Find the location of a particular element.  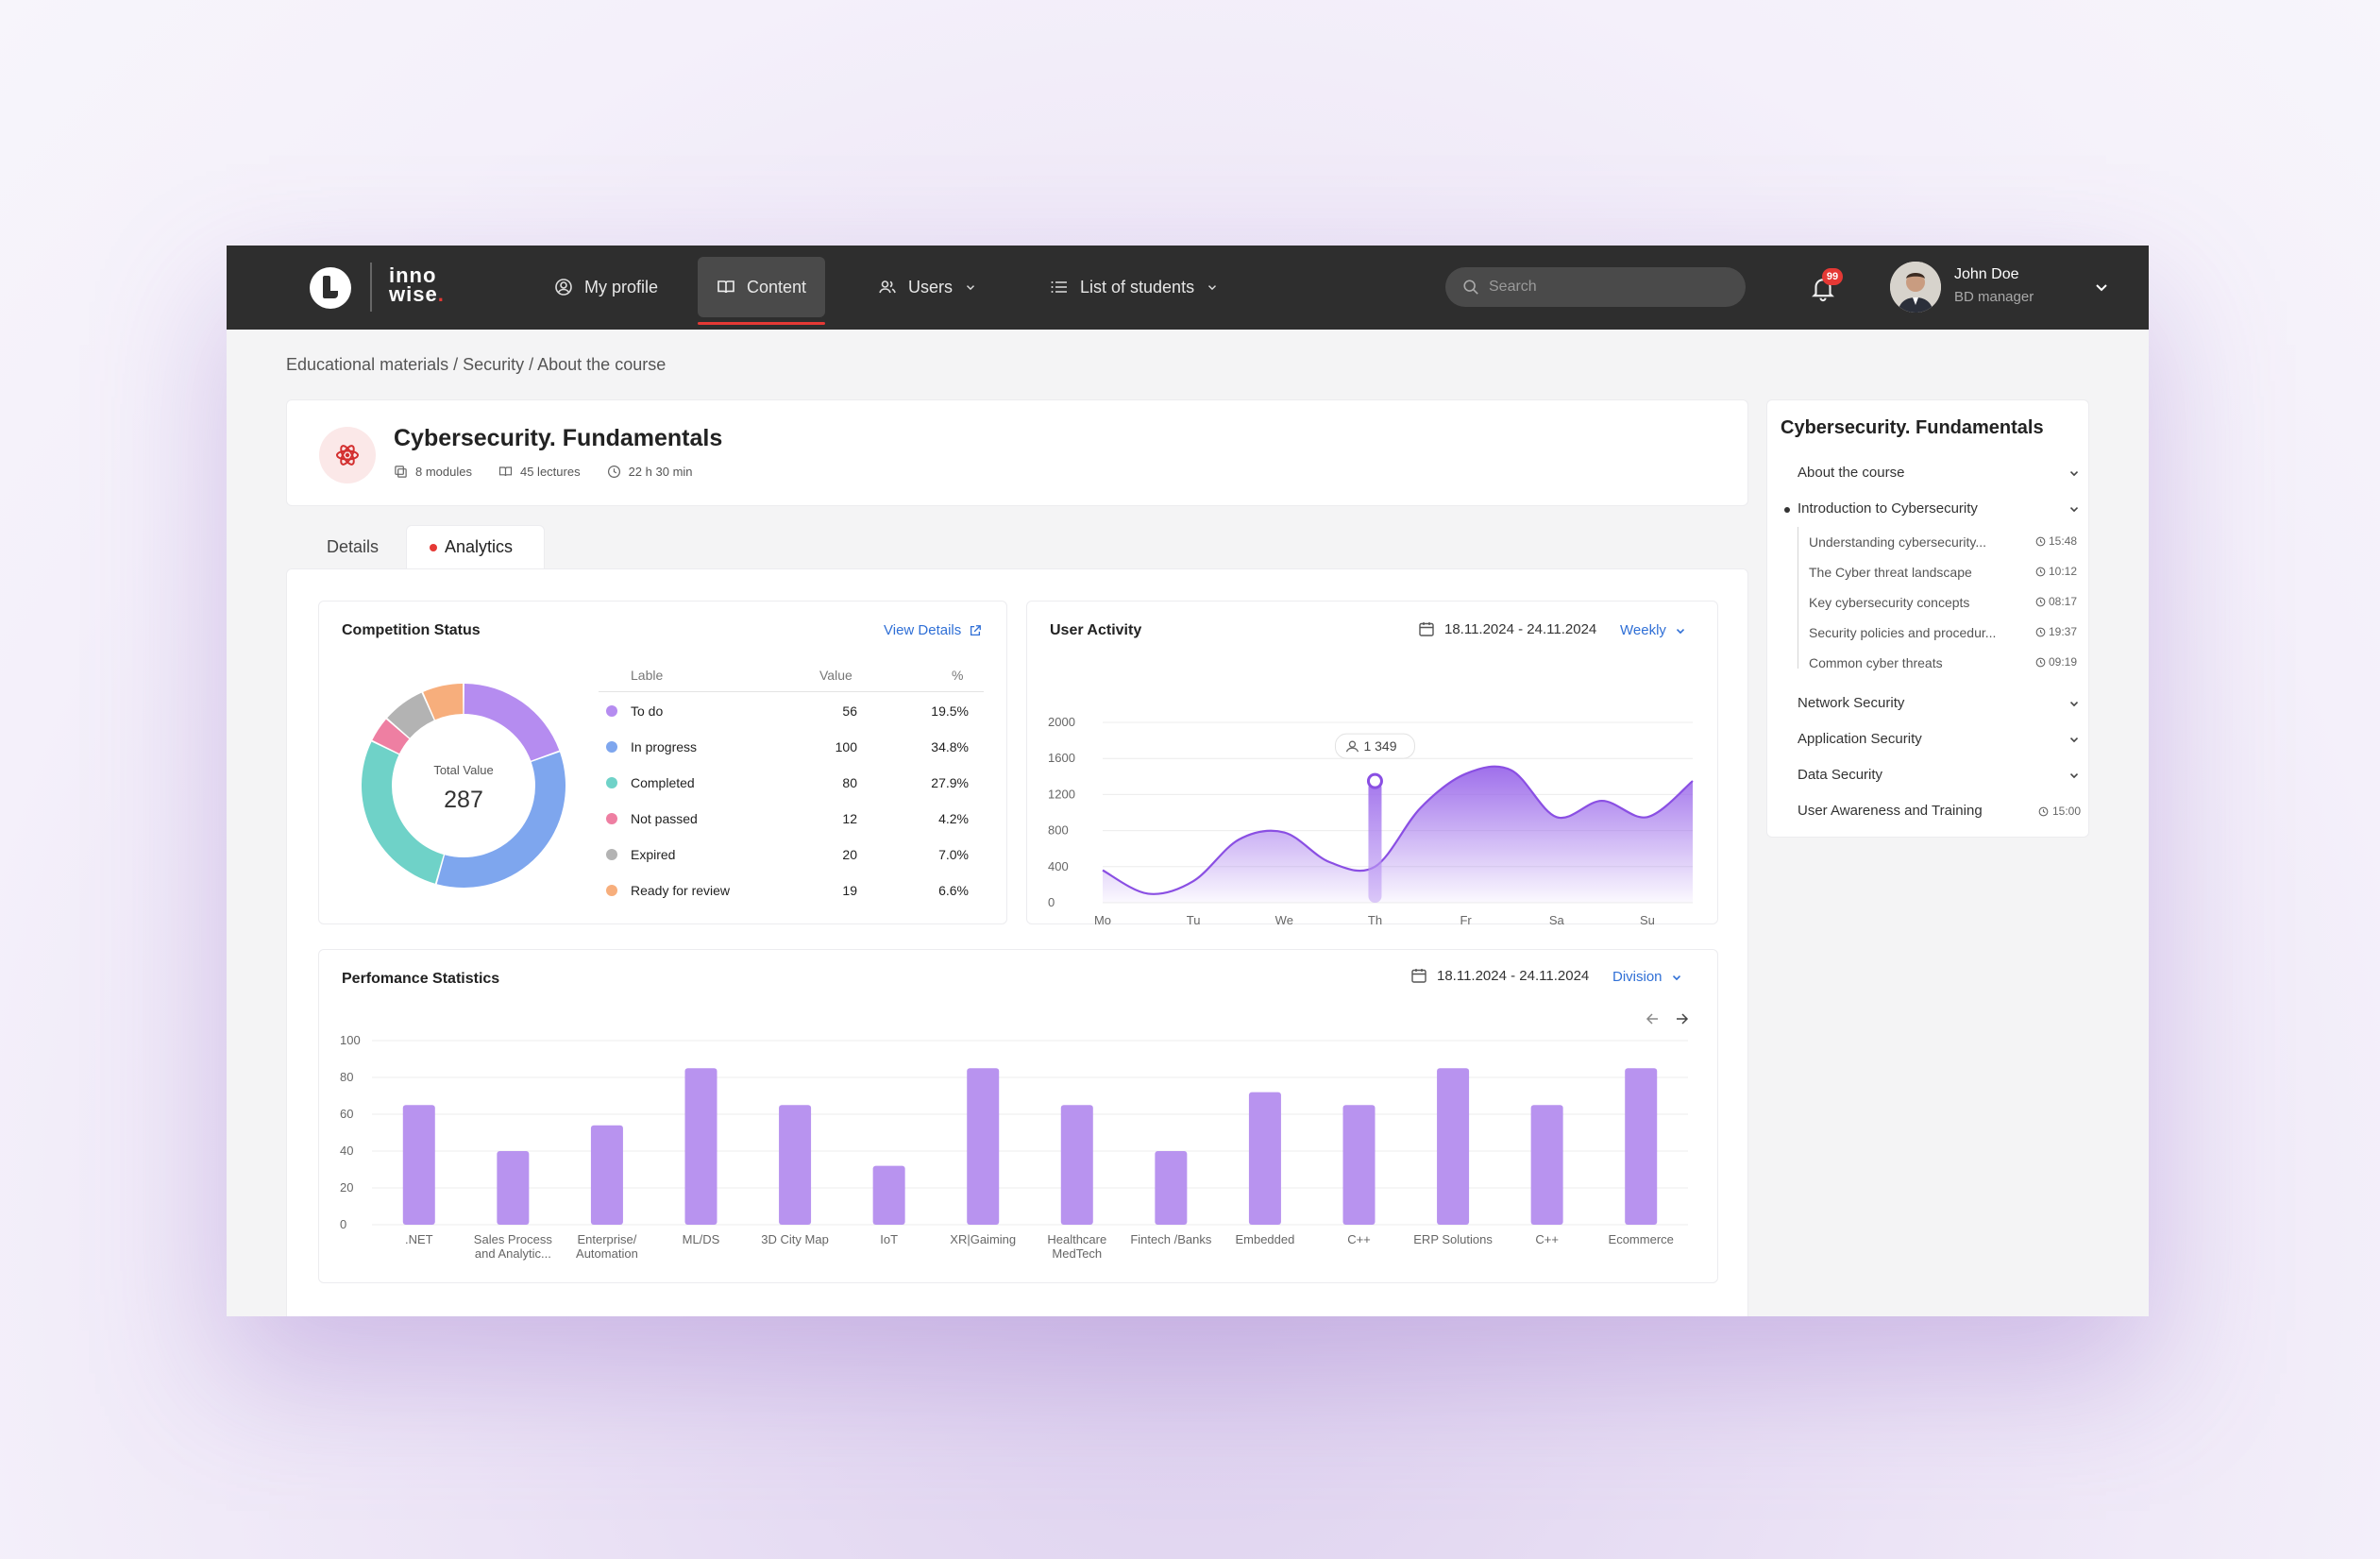

users-icon is located at coordinates (887, 287).